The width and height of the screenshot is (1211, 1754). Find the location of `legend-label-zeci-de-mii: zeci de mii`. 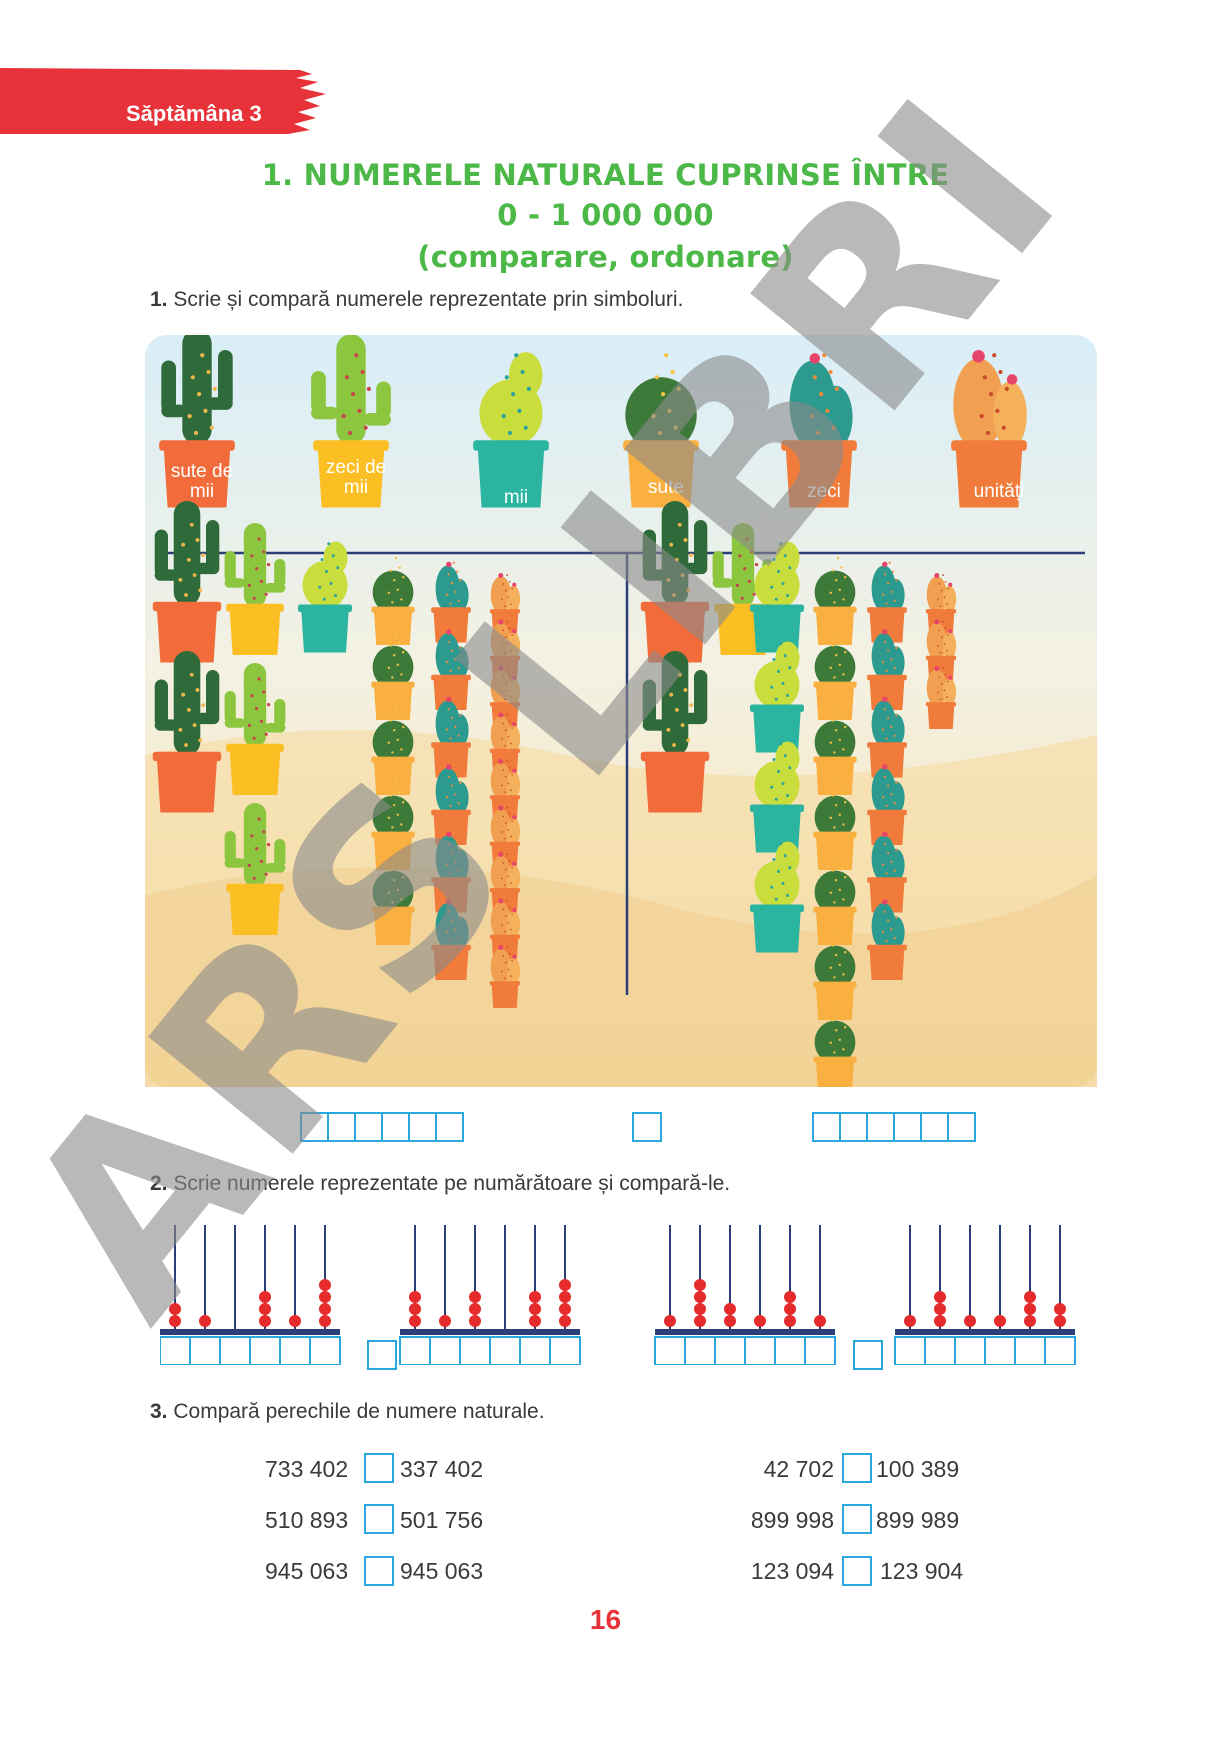

legend-label-zeci-de-mii: zeci de mii is located at coordinates (356, 477).